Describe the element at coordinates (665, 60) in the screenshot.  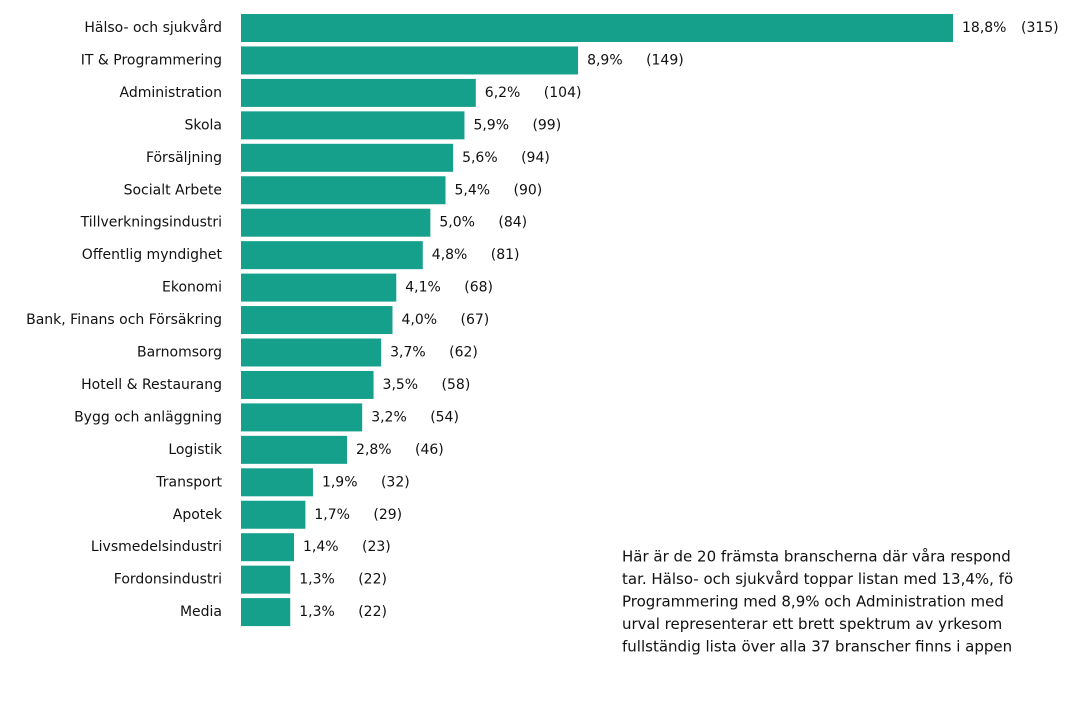
I see `count-label: (149)` at that location.